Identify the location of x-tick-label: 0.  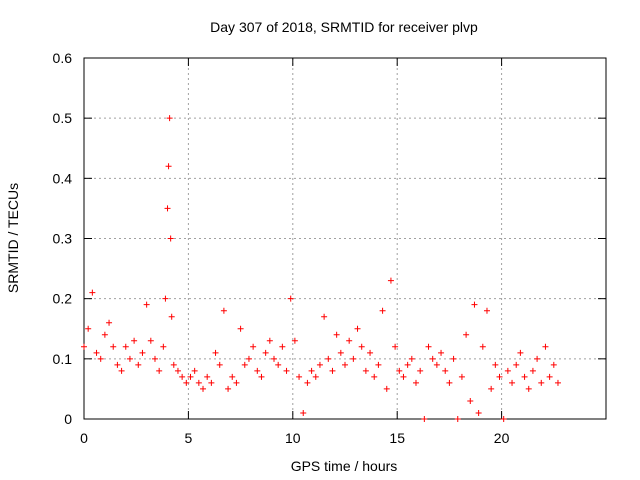
(84, 438).